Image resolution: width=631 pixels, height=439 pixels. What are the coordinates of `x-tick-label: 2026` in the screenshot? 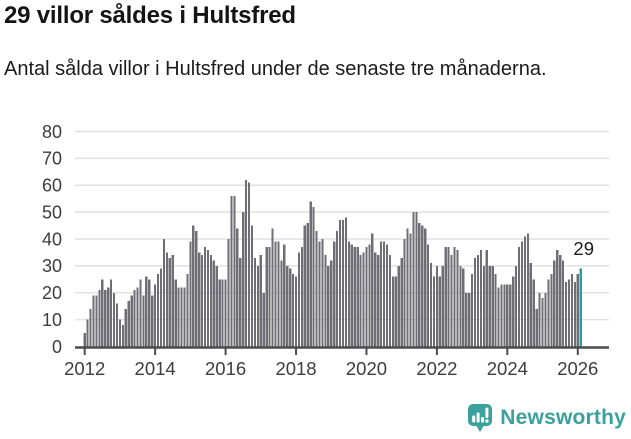 It's located at (577, 368).